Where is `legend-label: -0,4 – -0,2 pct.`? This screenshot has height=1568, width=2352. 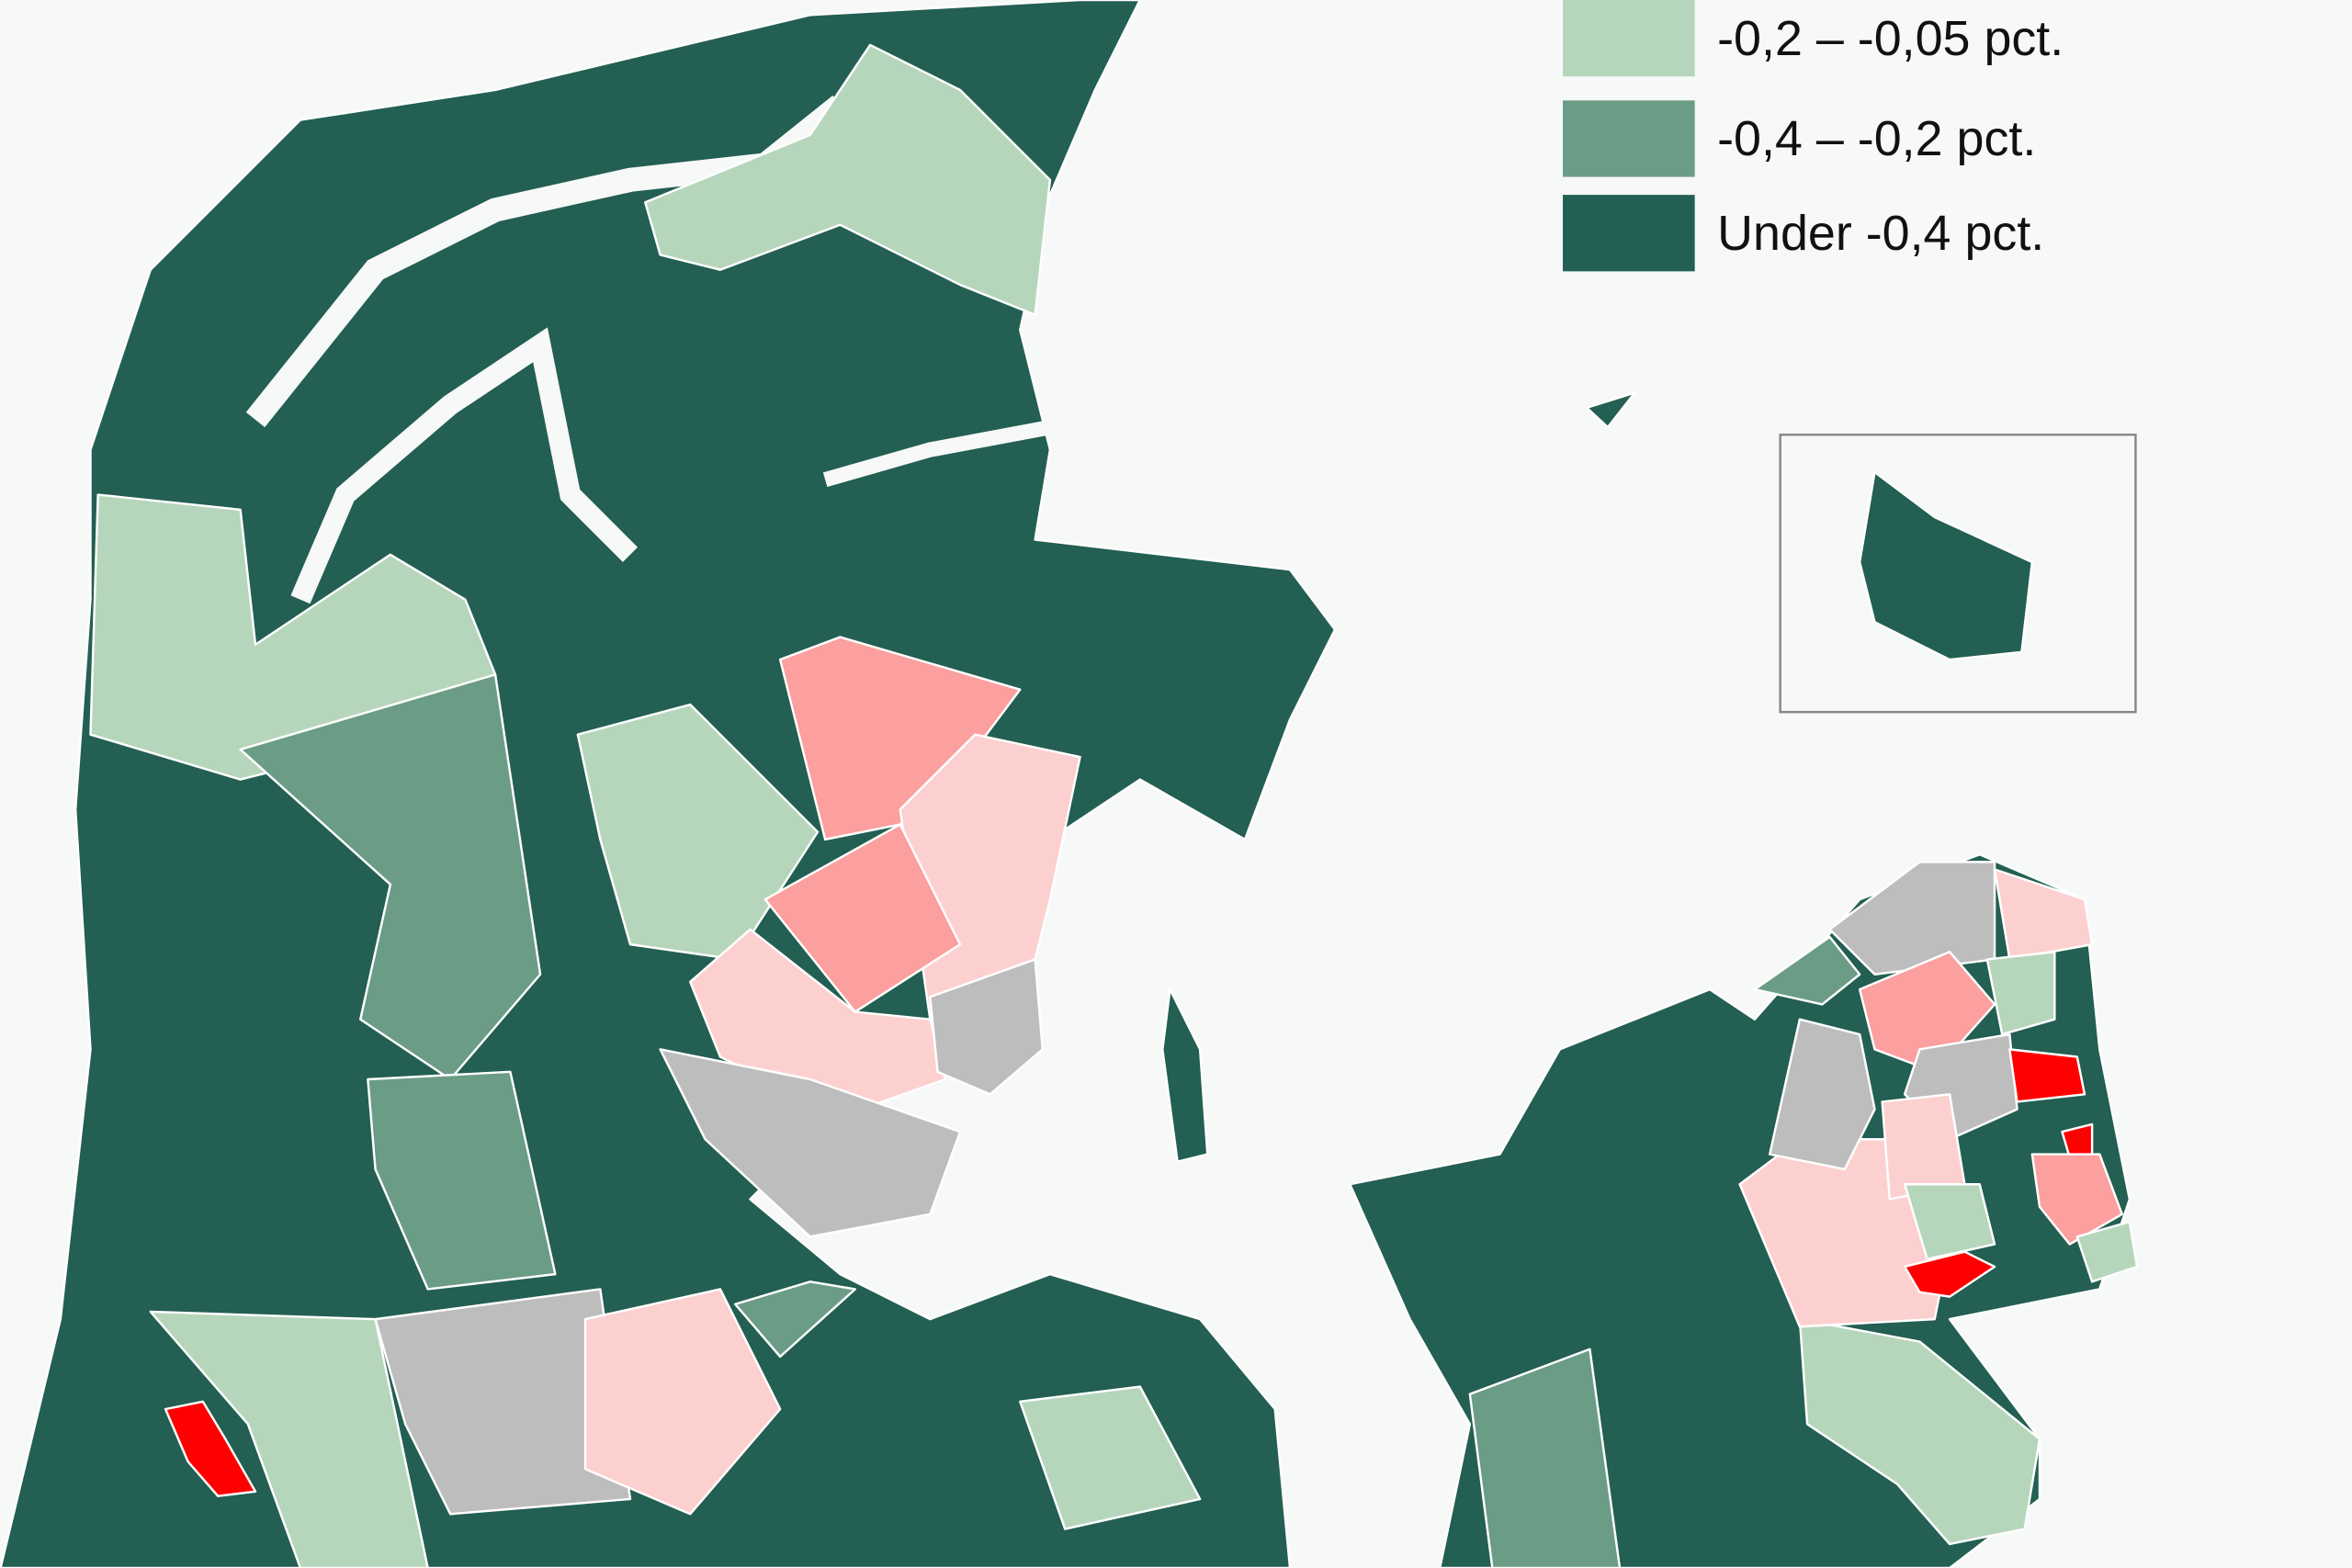 legend-label: -0,4 – -0,2 pct. is located at coordinates (1876, 139).